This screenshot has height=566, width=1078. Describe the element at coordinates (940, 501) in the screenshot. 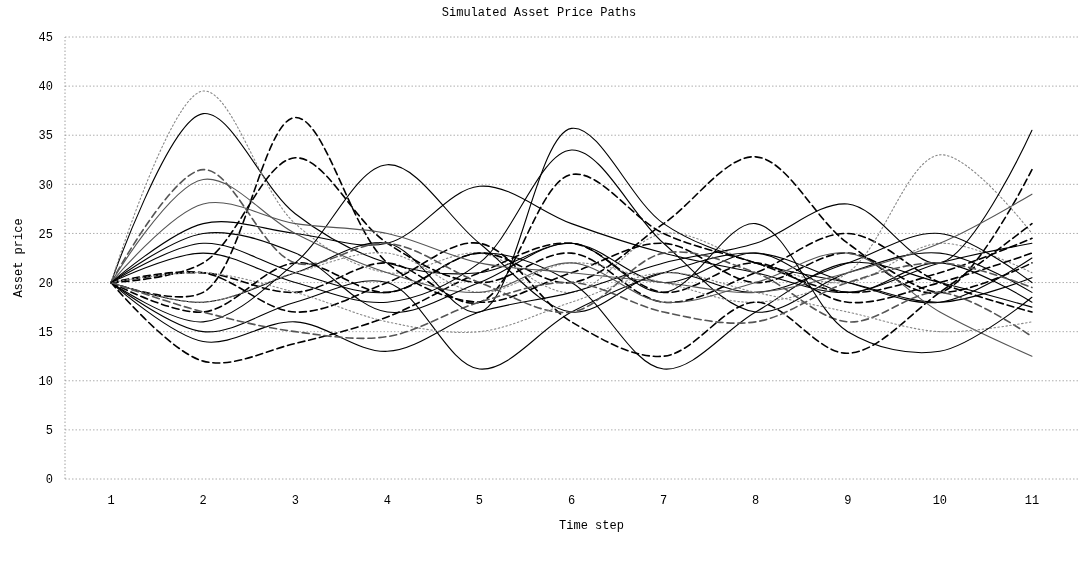

I see `x-tick-label: 10` at that location.